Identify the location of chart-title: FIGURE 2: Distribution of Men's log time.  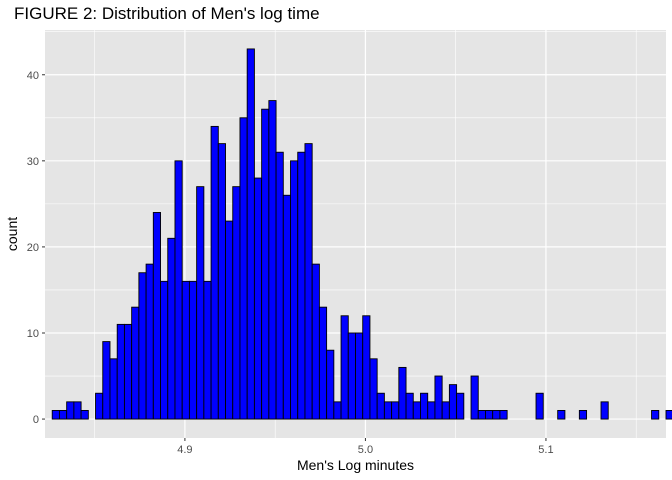
(167, 13).